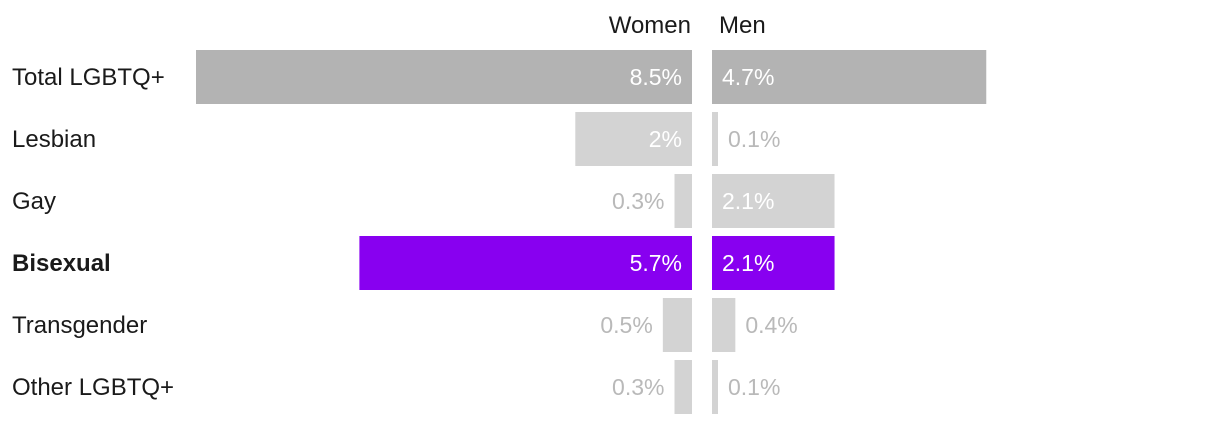  Describe the element at coordinates (650, 25) in the screenshot. I see `women-column-header: Women` at that location.